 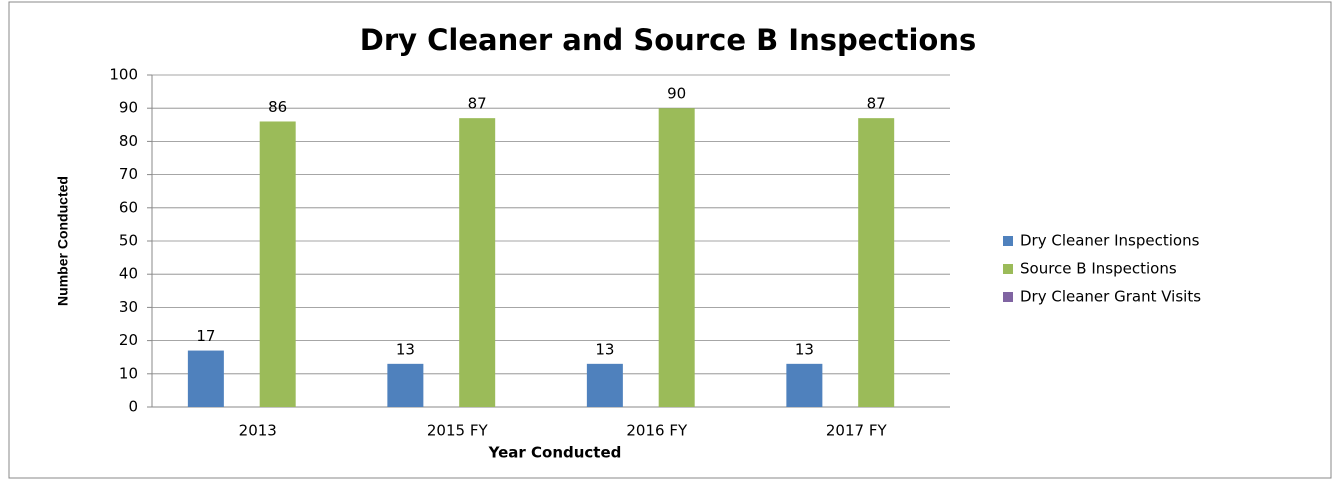 I want to click on y-tick-label: 0, so click(x=133, y=407).